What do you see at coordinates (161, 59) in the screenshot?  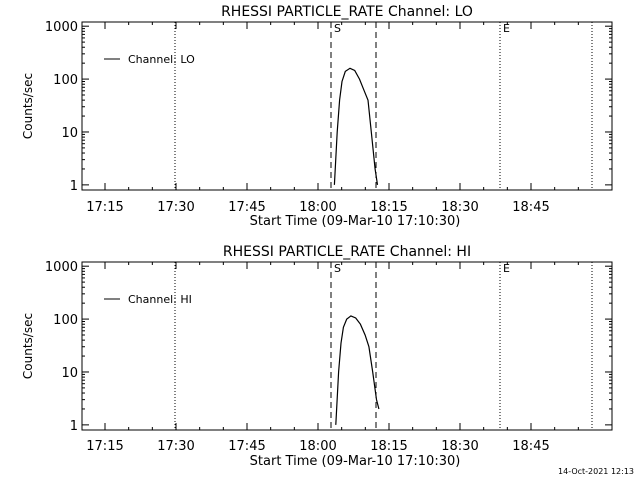 I see `legend-label-1: Channel: LO` at bounding box center [161, 59].